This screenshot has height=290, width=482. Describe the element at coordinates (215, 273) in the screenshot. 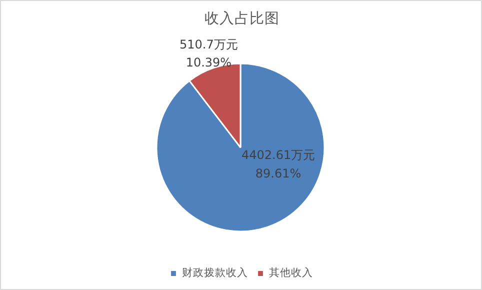

I see `legend-label: 财政拨款收入` at that location.